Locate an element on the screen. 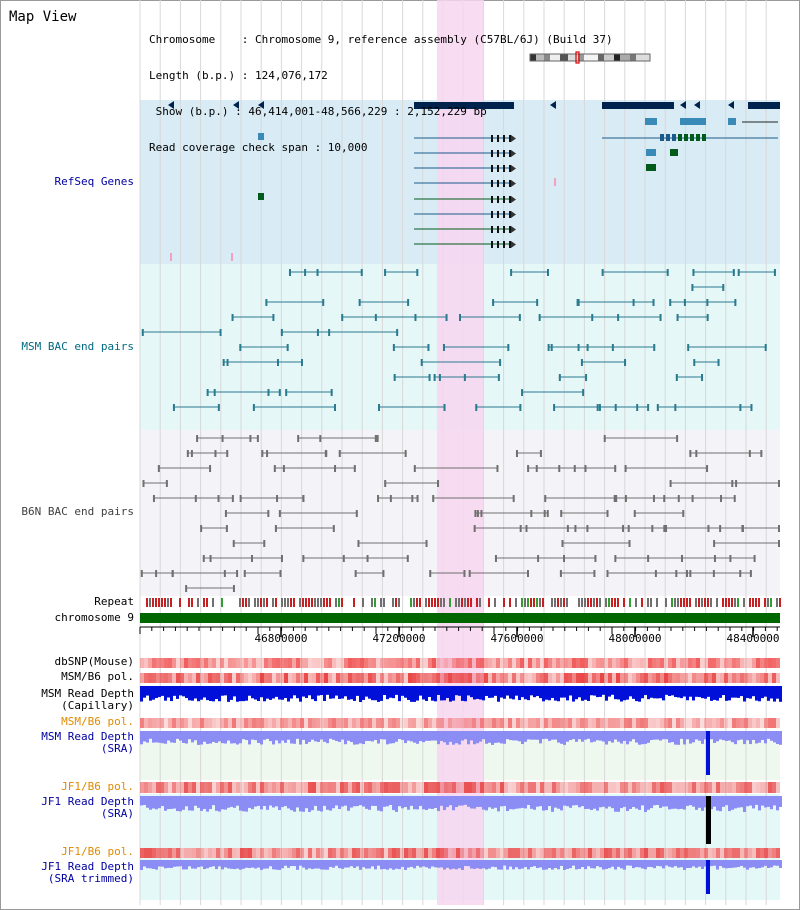  highlight-region is located at coordinates (460, 452).